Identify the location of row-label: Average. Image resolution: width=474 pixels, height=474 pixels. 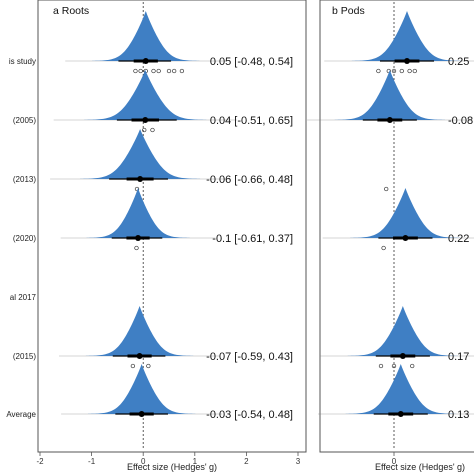
(21, 414).